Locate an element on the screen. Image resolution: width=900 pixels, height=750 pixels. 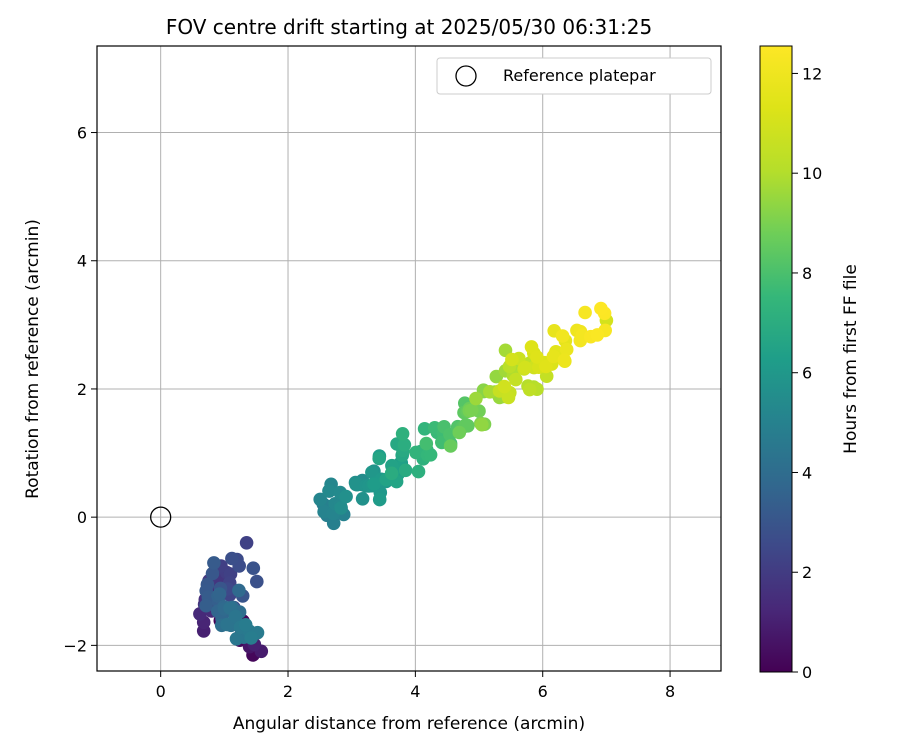
reference-platepar-marker is located at coordinates (161, 517).